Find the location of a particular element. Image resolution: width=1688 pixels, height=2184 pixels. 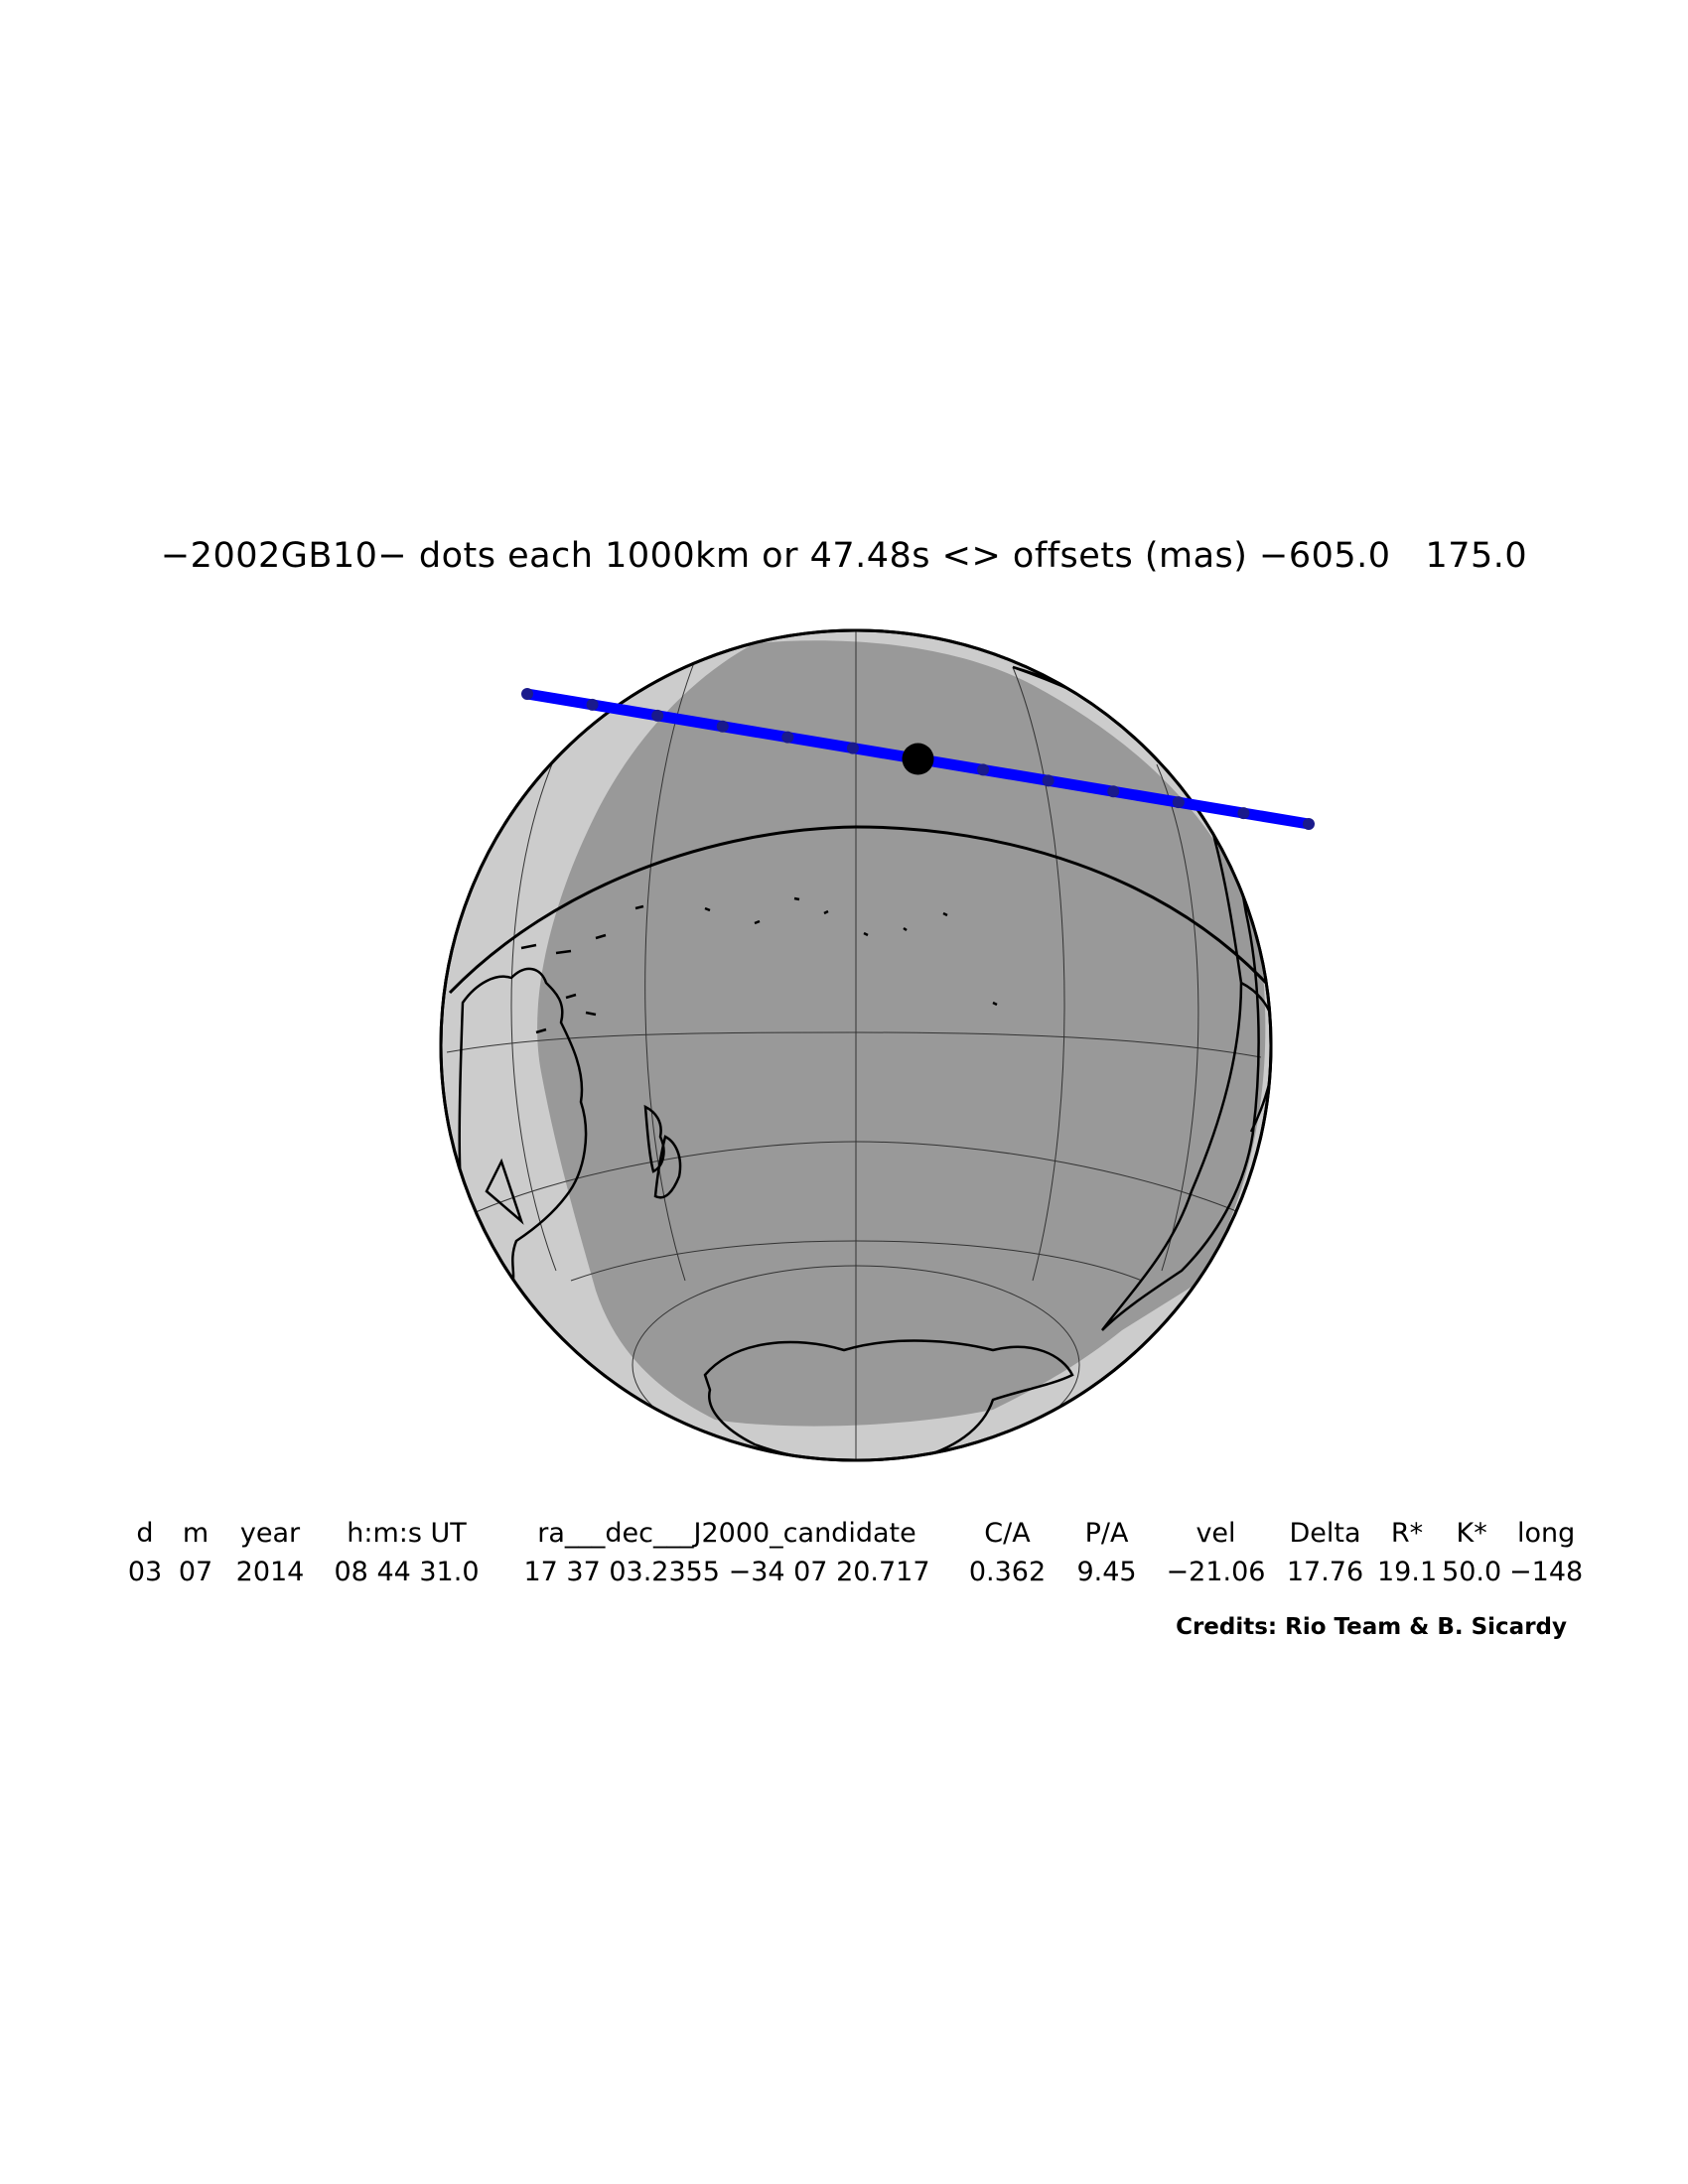

value-cell: 50.0 is located at coordinates (1472, 1572).